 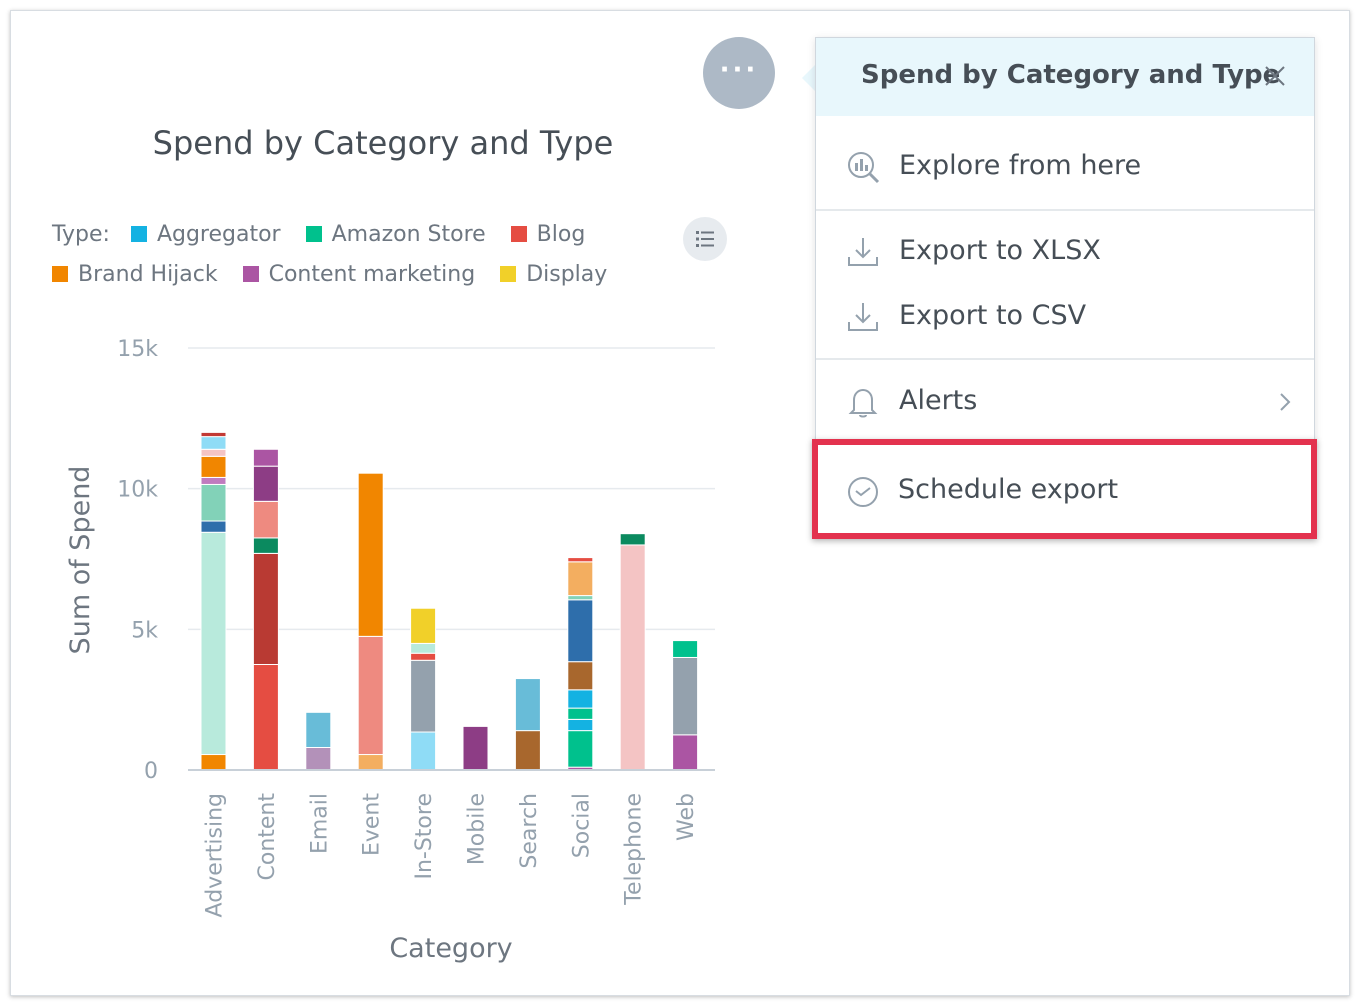 I want to click on menu-item-explore: Explore from here, so click(x=1065, y=168).